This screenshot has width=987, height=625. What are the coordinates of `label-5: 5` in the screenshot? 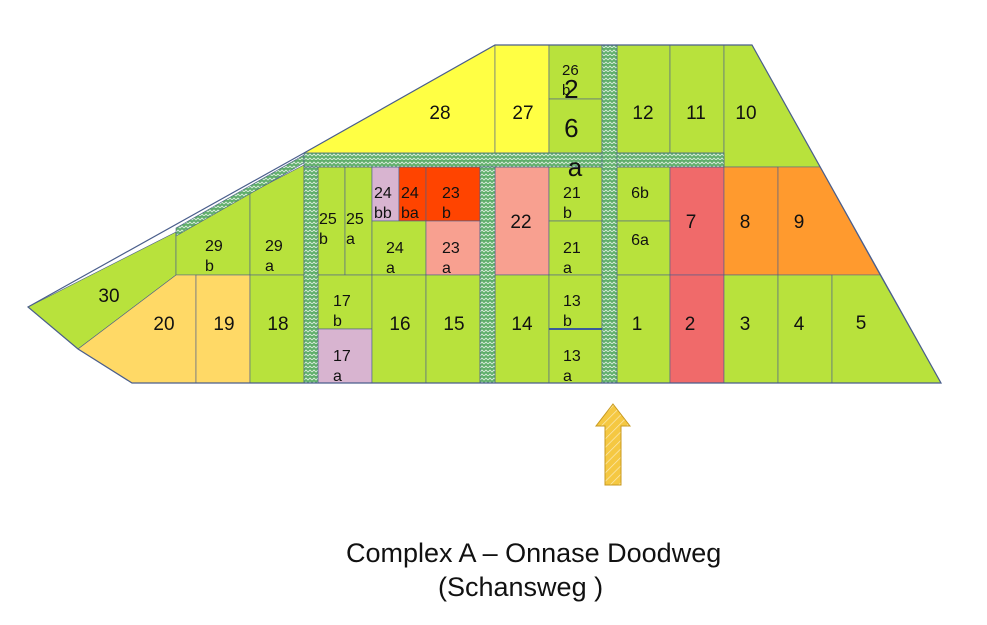 It's located at (861, 323).